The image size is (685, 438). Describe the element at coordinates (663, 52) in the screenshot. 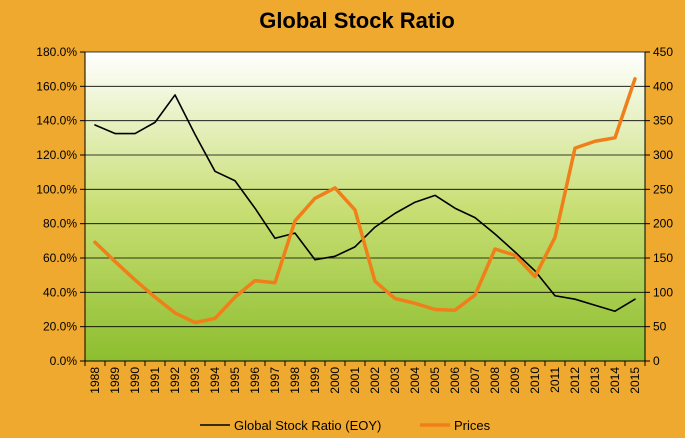

I see `y-right-tick-label: 450` at that location.